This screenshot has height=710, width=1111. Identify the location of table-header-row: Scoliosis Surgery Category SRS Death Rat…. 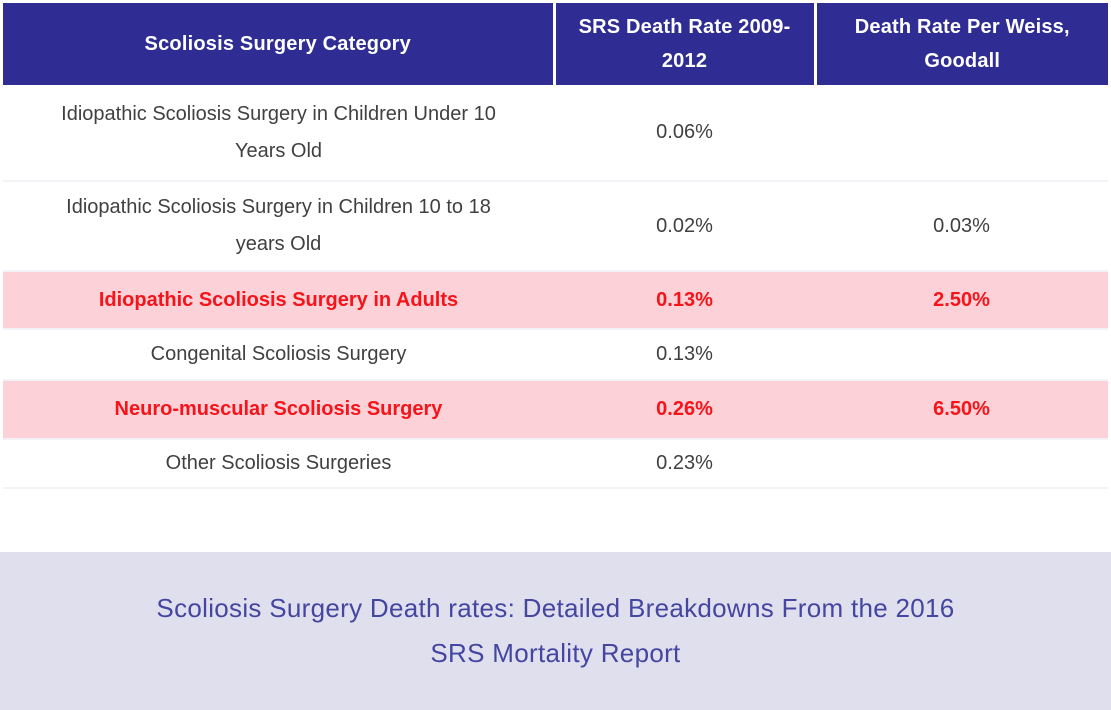
(555, 44).